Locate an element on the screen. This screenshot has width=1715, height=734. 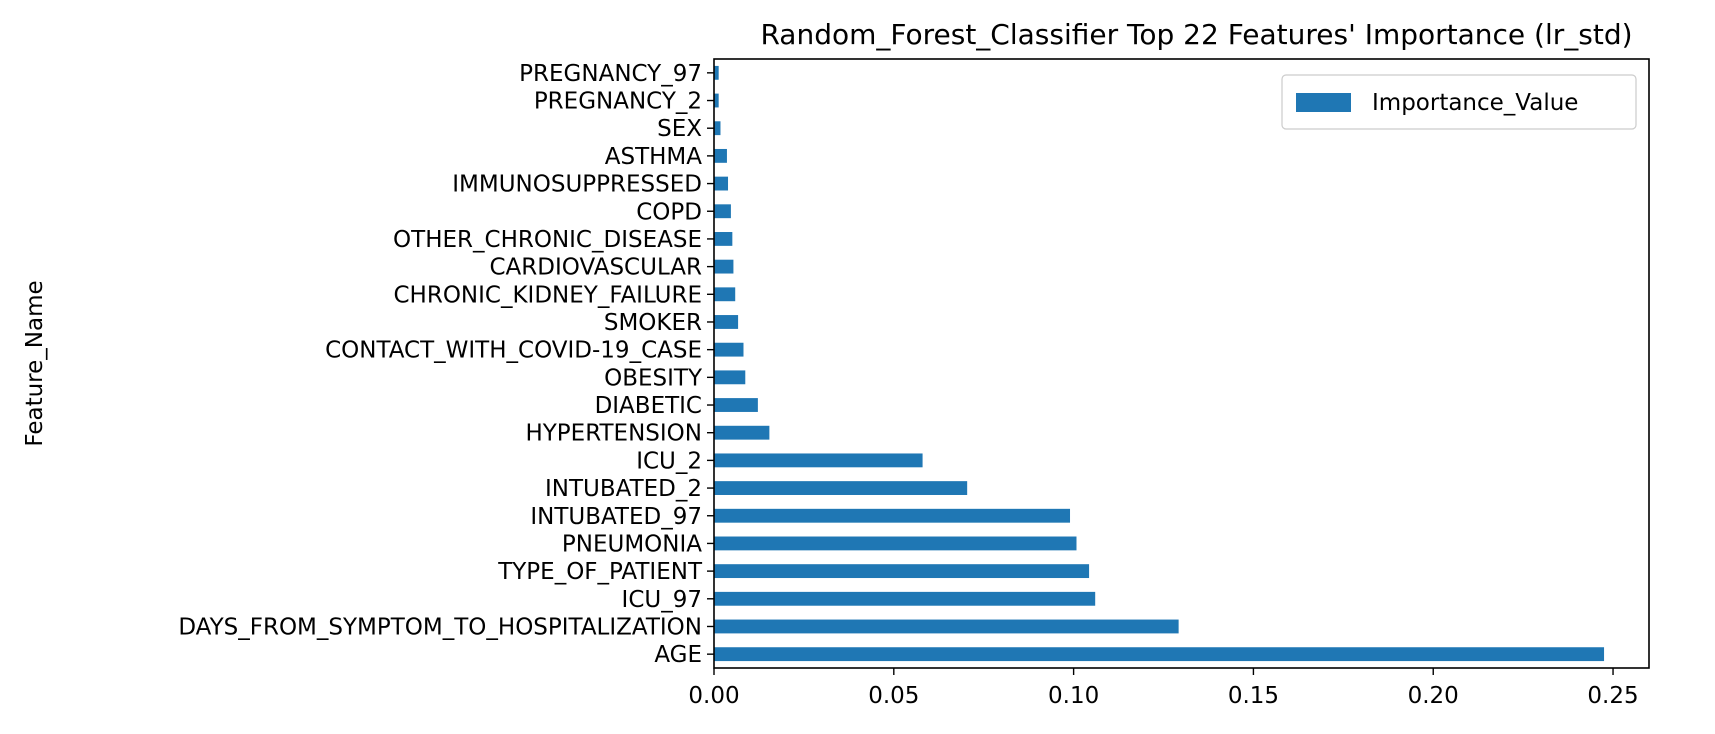
x-ticks-group: 0.00 0.05 0.10 0.15 0.20 0.25 is located at coordinates (1163, 688).